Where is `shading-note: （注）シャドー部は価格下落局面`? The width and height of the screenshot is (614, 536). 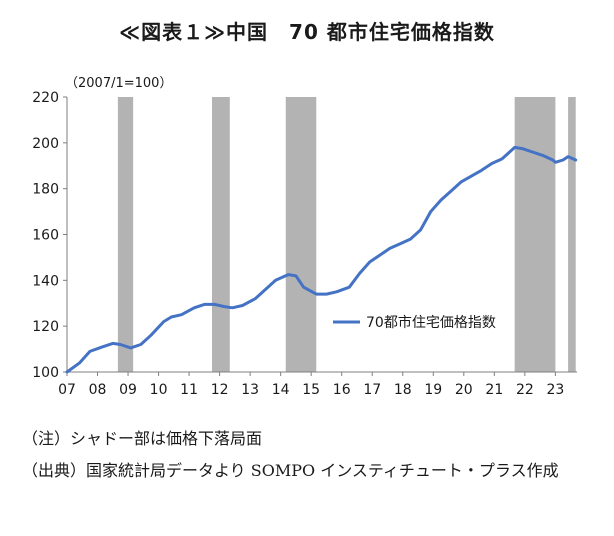 shading-note: （注）シャドー部は価格下落局面 is located at coordinates (142, 438).